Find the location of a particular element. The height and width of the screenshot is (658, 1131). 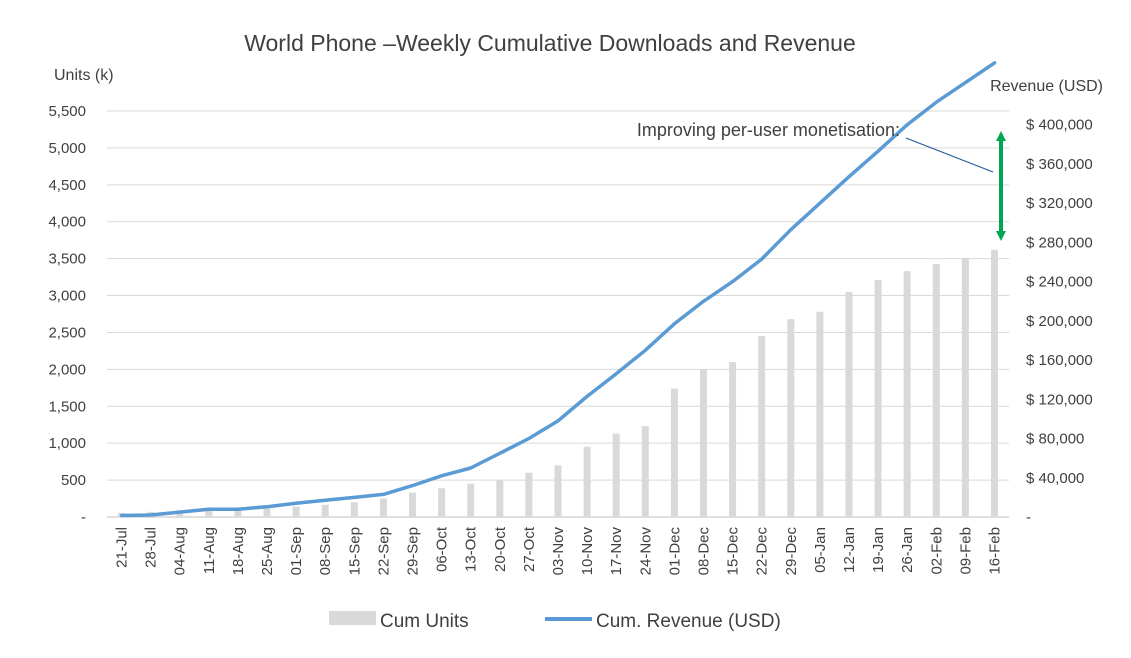

left-tick-label: 1,500 is located at coordinates (67, 406).